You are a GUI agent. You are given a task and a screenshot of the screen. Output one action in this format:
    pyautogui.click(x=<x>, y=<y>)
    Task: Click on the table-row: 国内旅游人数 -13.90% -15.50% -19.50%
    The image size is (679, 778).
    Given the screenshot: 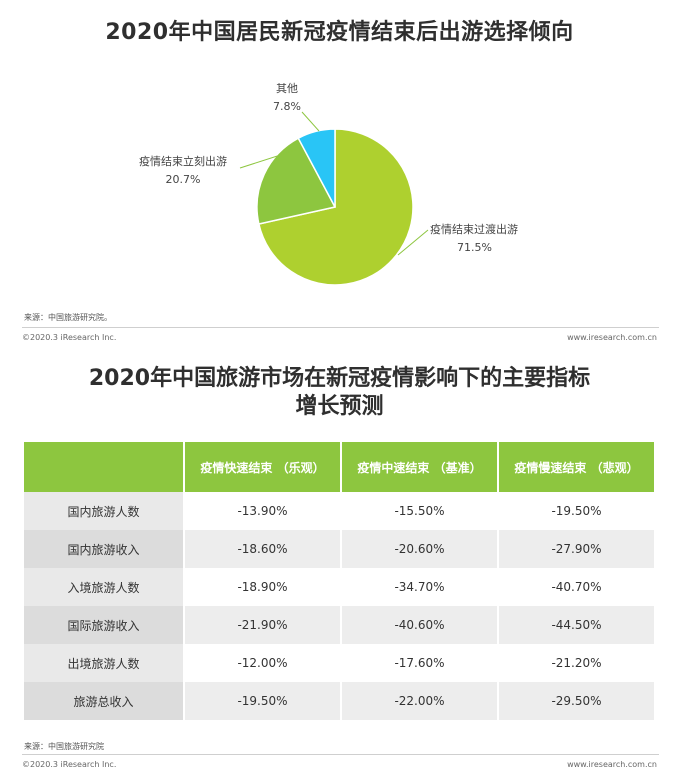 What is the action you would take?
    pyautogui.click(x=339, y=511)
    